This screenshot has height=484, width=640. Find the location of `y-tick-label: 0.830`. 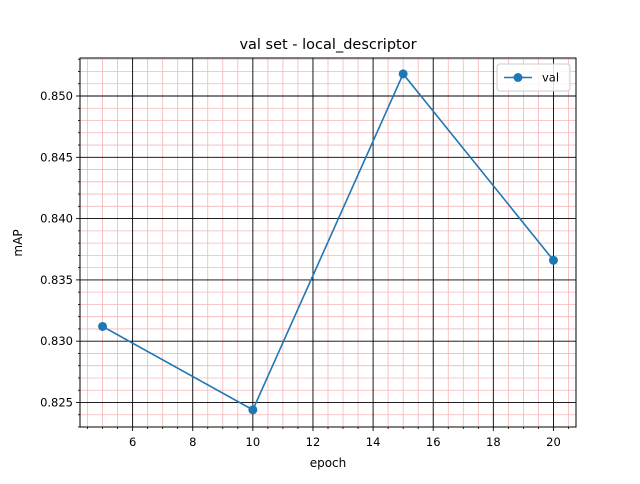

y-tick-label: 0.830 is located at coordinates (56, 341).